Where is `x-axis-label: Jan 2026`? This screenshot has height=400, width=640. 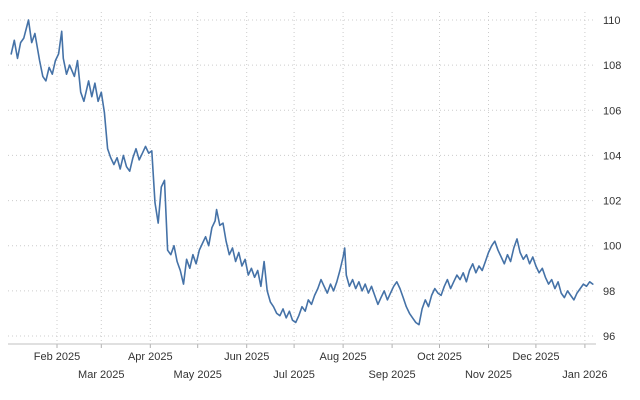 x-axis-label: Jan 2026 is located at coordinates (584, 375).